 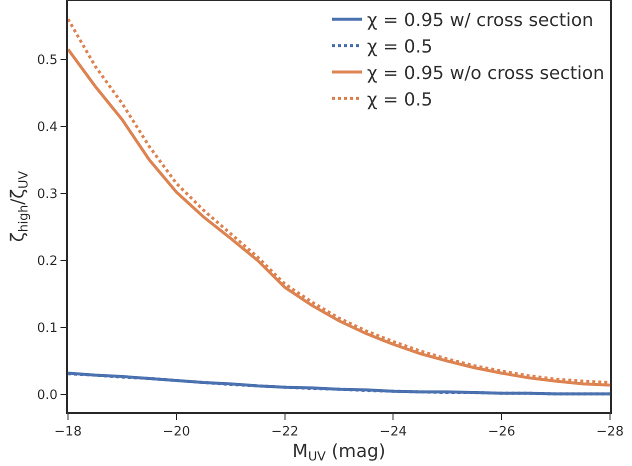 I want to click on y-tick-label: 0.0, so click(x=47, y=396).